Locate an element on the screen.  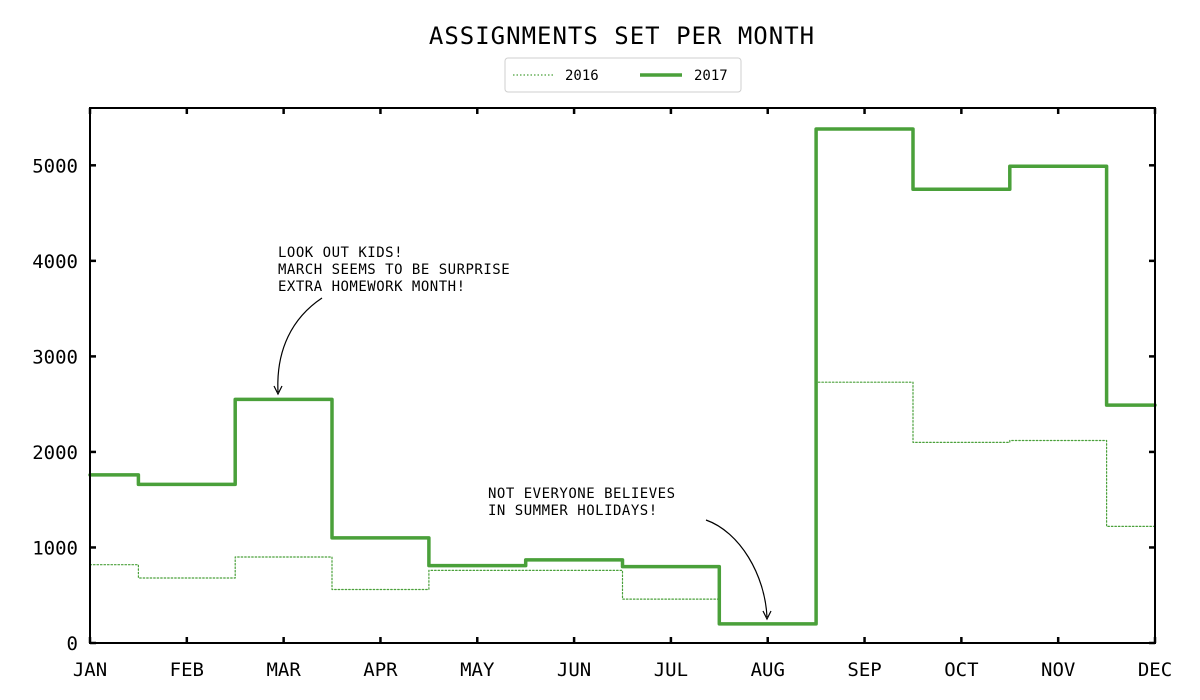
x-tick-label: DEC is located at coordinates (1155, 670).